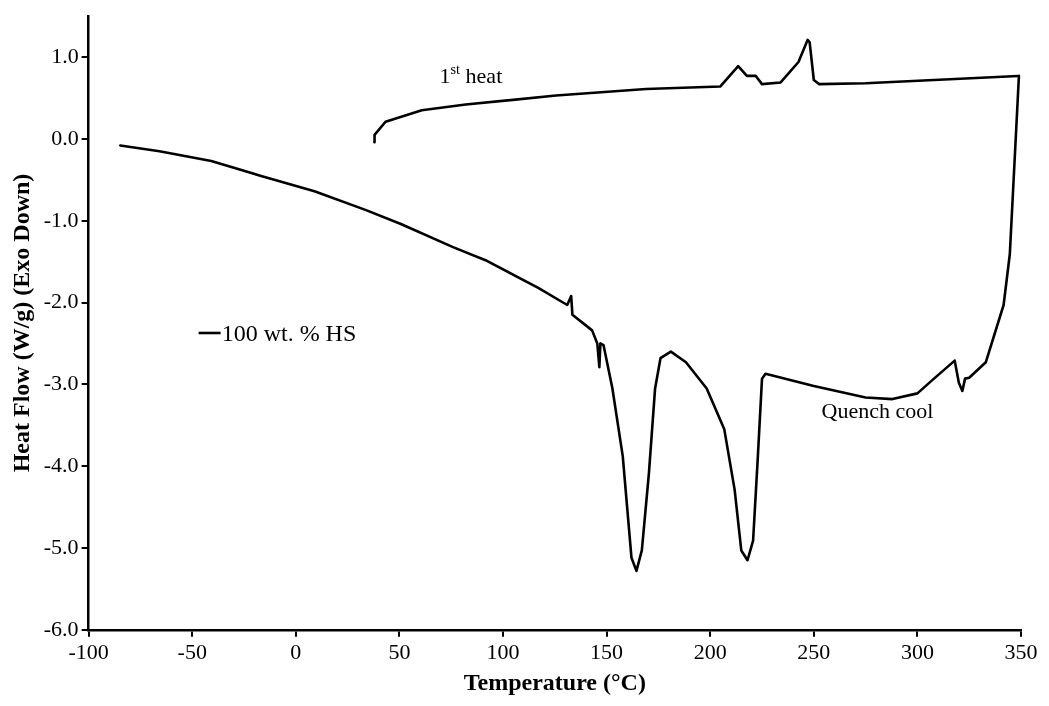  I want to click on y-tick-label: 0.0, so click(65, 137).